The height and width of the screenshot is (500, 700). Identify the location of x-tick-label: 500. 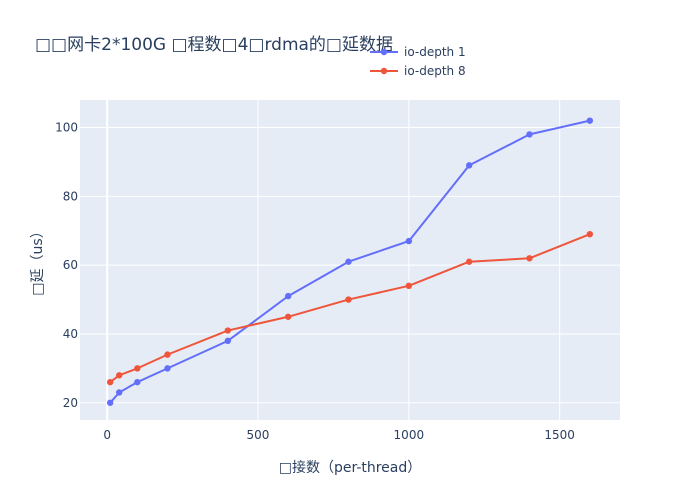
(258, 435).